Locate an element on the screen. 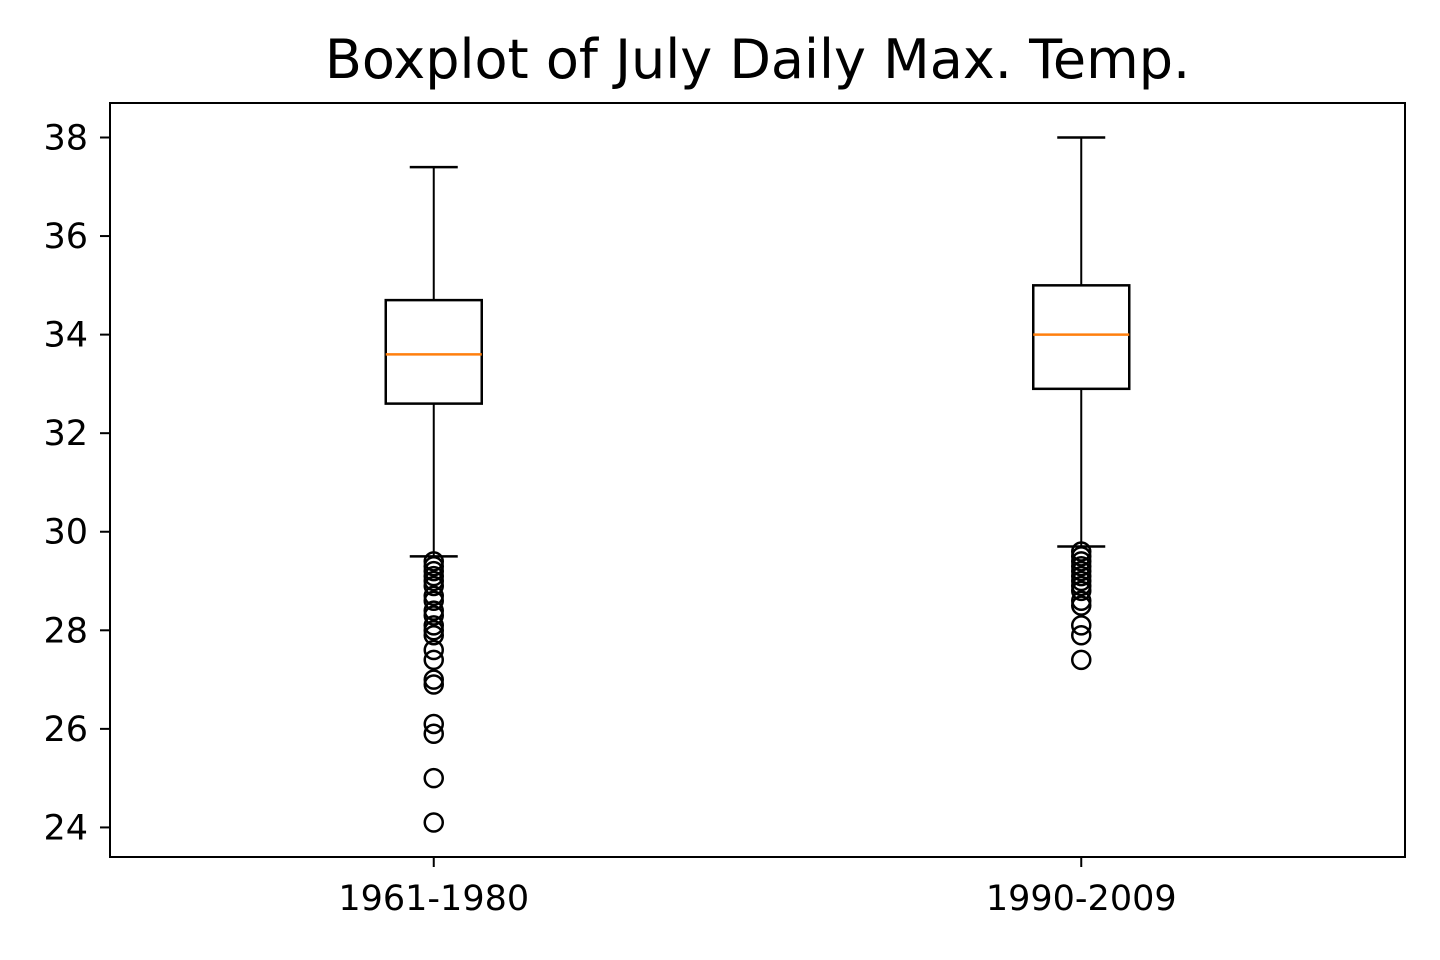  y-tick-label: 28 is located at coordinates (65, 631).